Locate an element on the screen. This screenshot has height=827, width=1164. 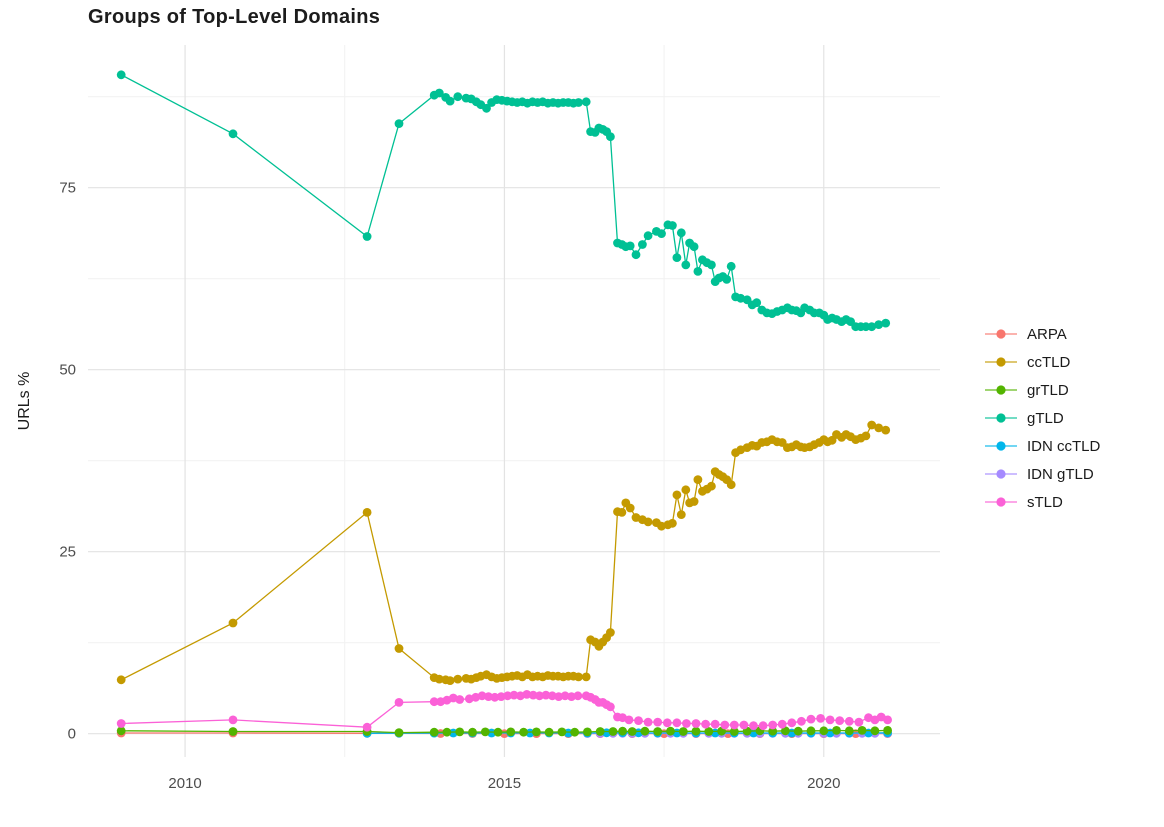
y-tick-label: 25 is located at coordinates (67, 552).